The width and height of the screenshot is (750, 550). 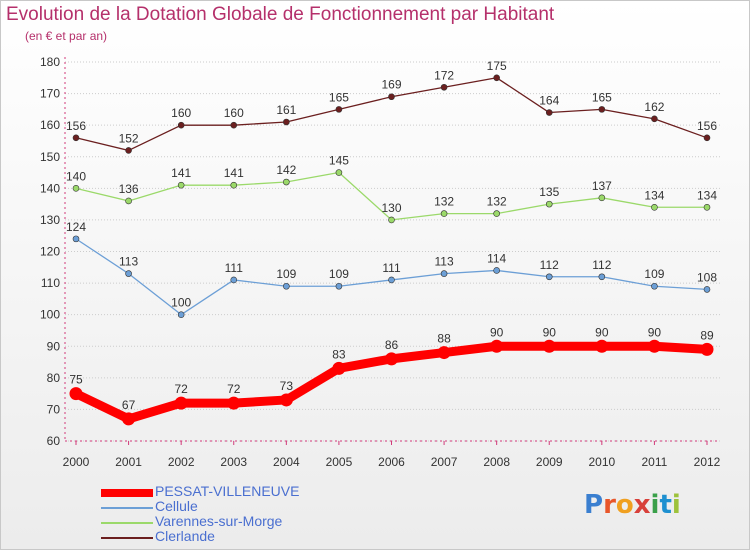 What do you see at coordinates (655, 505) in the screenshot?
I see `logo-letter: i` at bounding box center [655, 505].